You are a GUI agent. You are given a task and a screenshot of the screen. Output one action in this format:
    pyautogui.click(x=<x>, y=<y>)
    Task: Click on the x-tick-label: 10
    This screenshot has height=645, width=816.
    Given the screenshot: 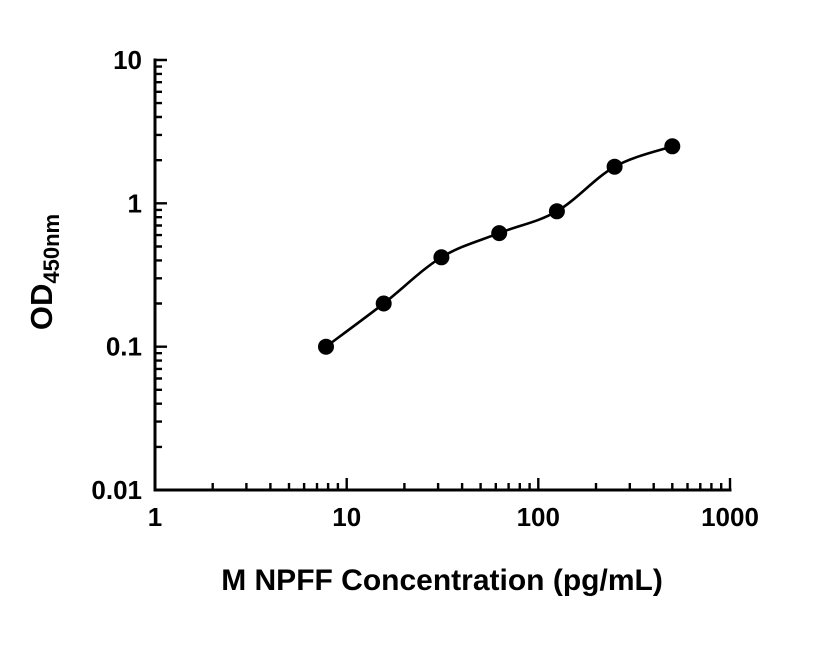 What is the action you would take?
    pyautogui.click(x=346, y=517)
    